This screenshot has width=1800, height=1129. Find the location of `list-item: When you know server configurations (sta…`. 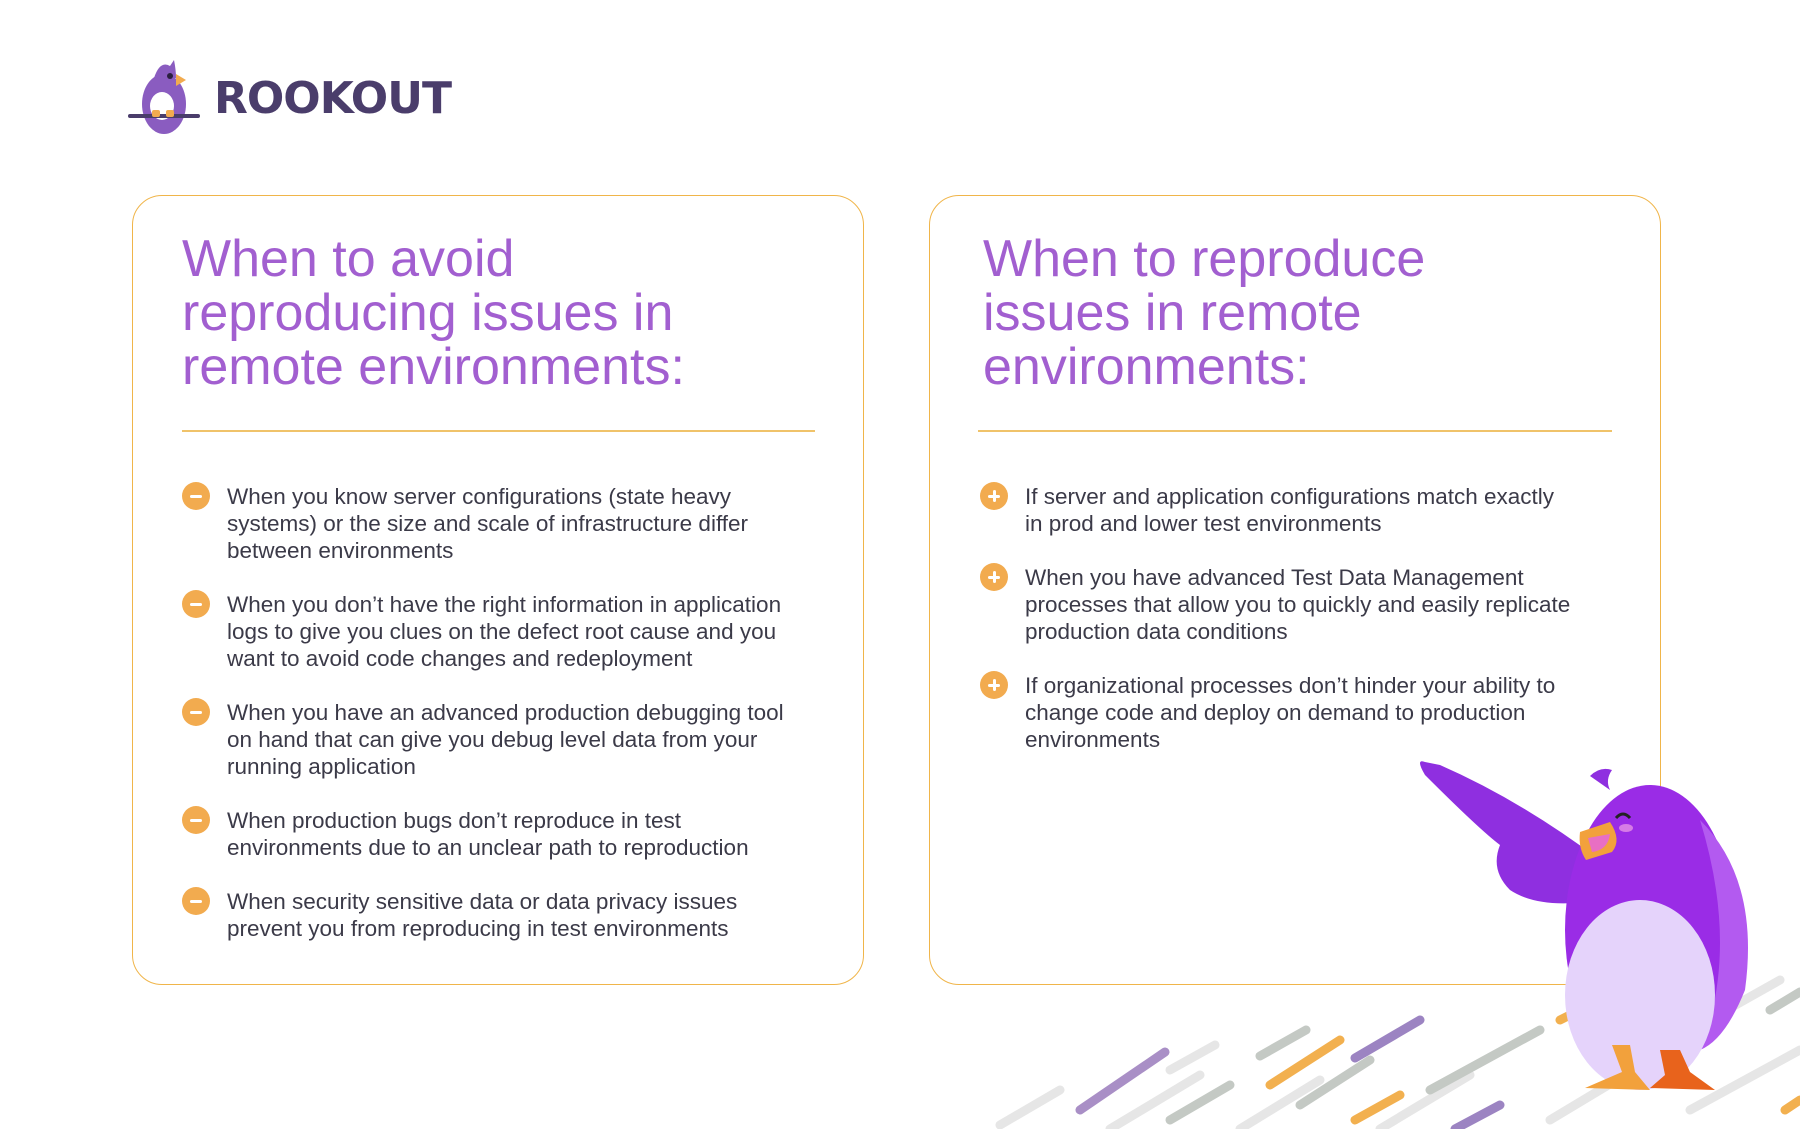

list-item: When you know server configurations (sta… is located at coordinates (507, 523).